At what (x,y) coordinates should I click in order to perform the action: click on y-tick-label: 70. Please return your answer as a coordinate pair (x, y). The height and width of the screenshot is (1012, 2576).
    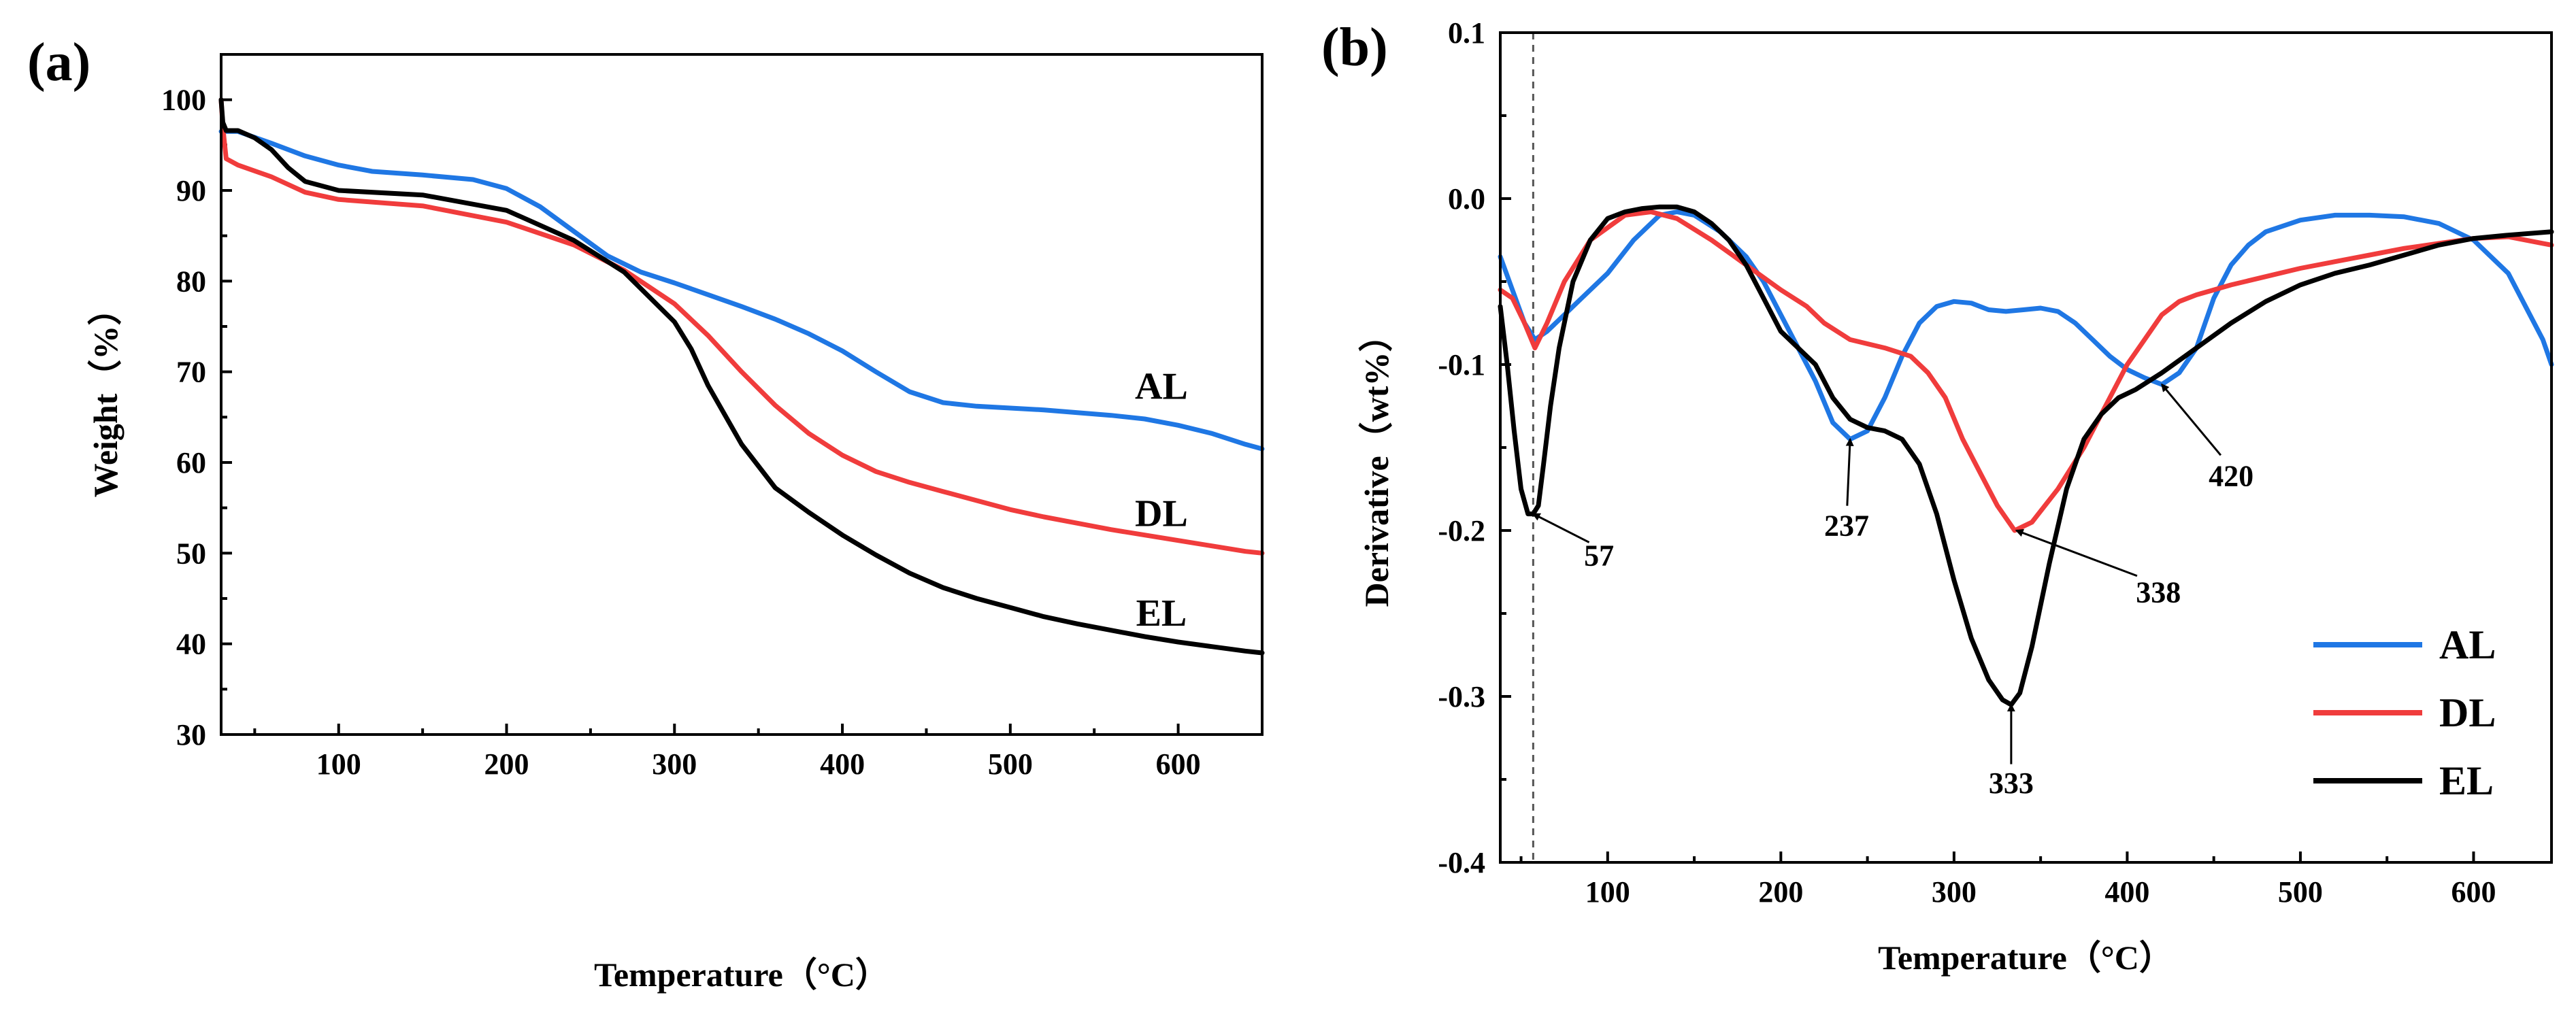
    Looking at the image, I should click on (191, 372).